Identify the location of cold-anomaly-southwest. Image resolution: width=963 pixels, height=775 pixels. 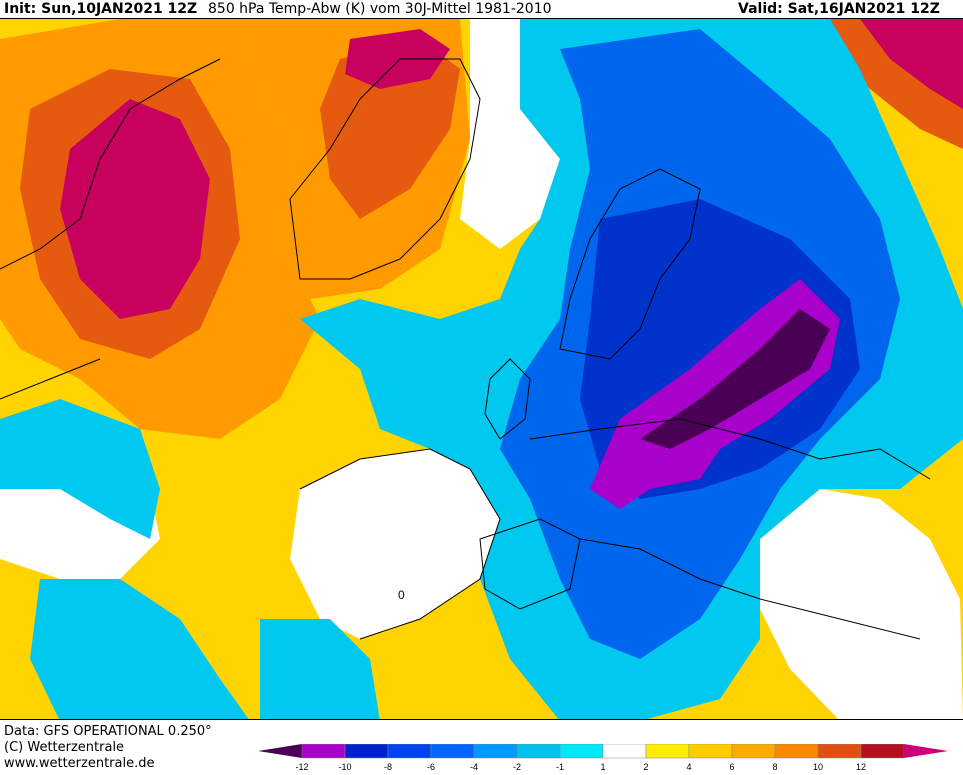
(139, 649).